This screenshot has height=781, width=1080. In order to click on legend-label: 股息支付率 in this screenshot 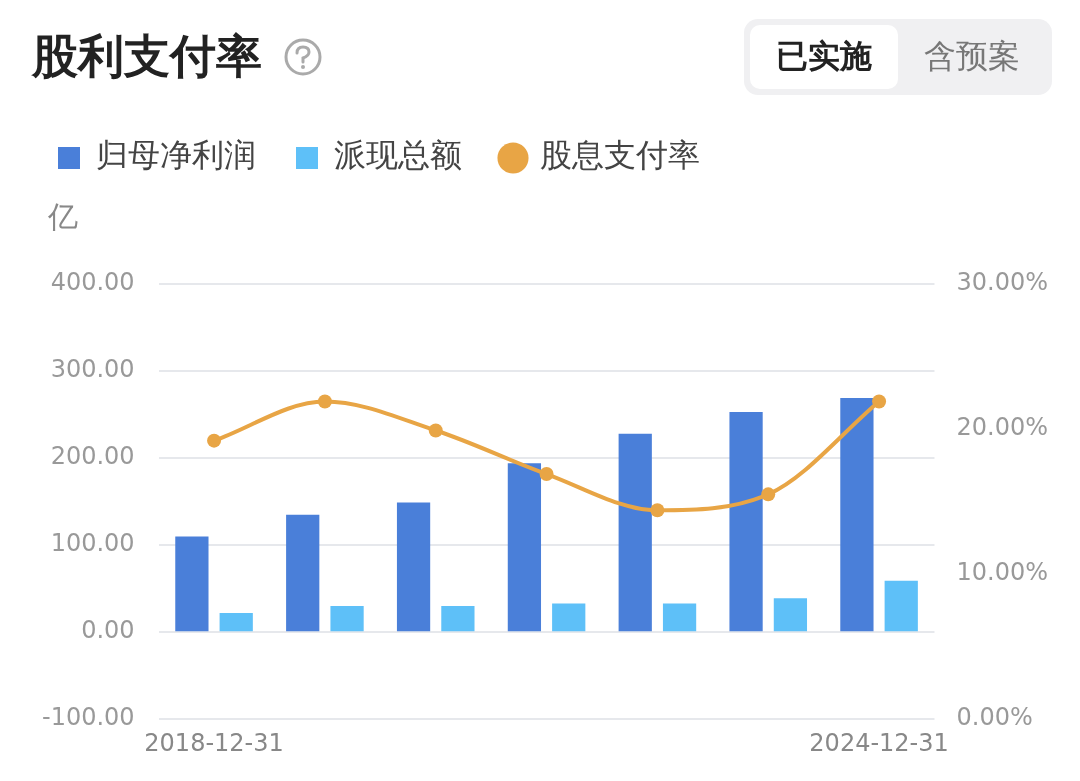, I will do `click(620, 155)`.